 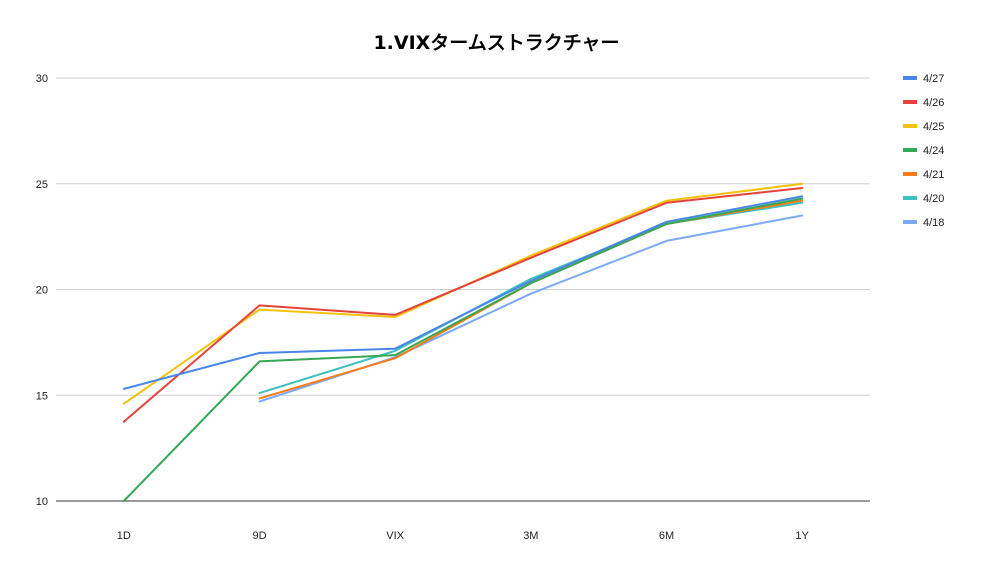 What do you see at coordinates (933, 175) in the screenshot?
I see `legend-label: 4/21` at bounding box center [933, 175].